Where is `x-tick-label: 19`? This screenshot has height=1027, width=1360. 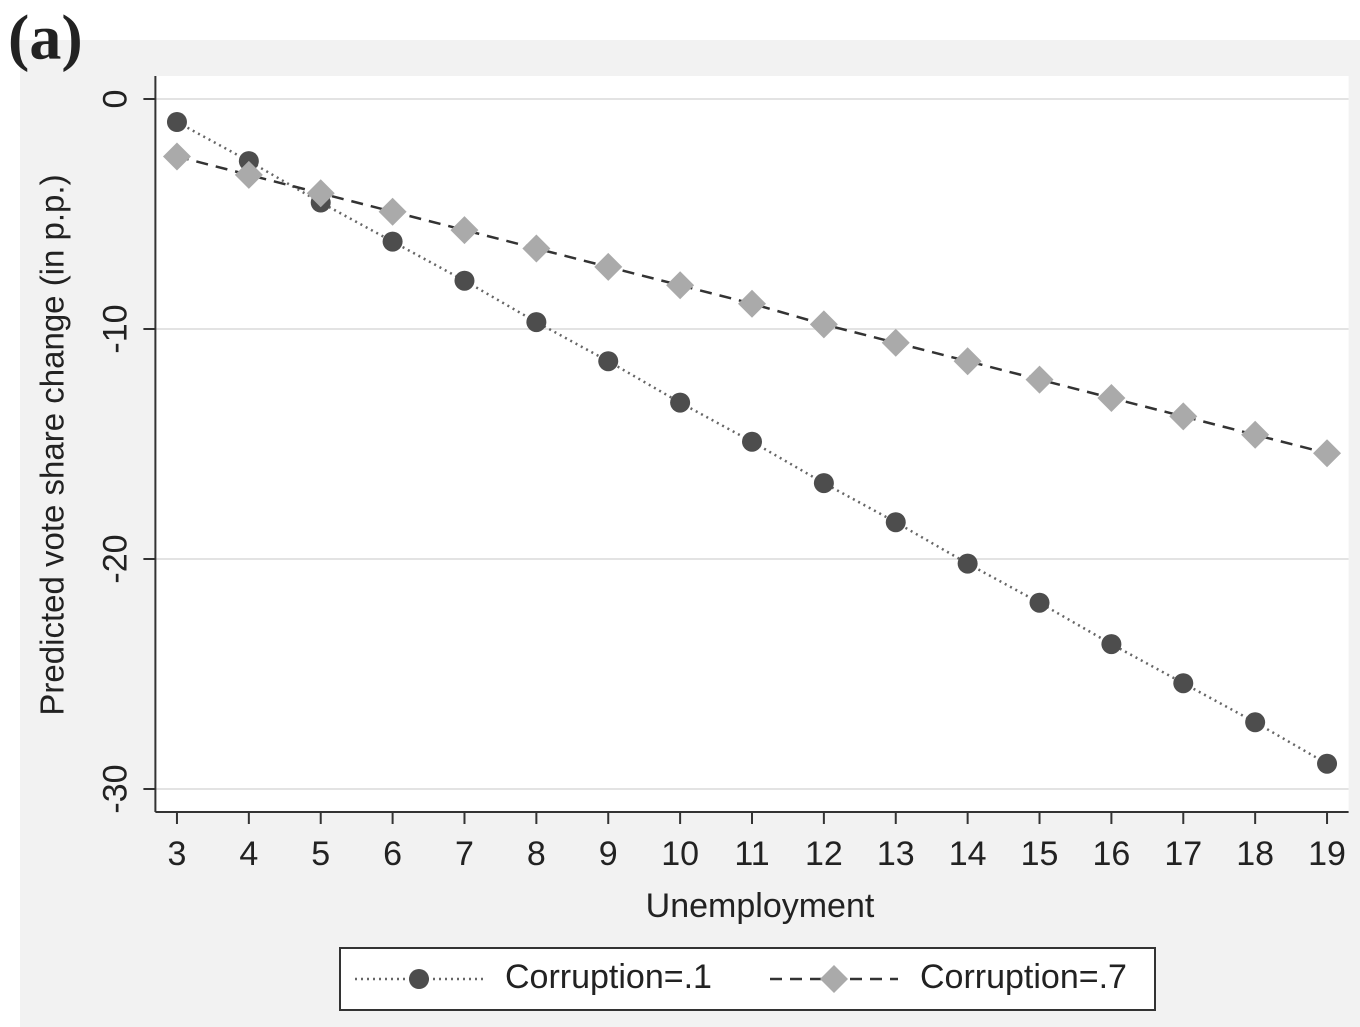
x-tick-label: 19 is located at coordinates (1327, 854).